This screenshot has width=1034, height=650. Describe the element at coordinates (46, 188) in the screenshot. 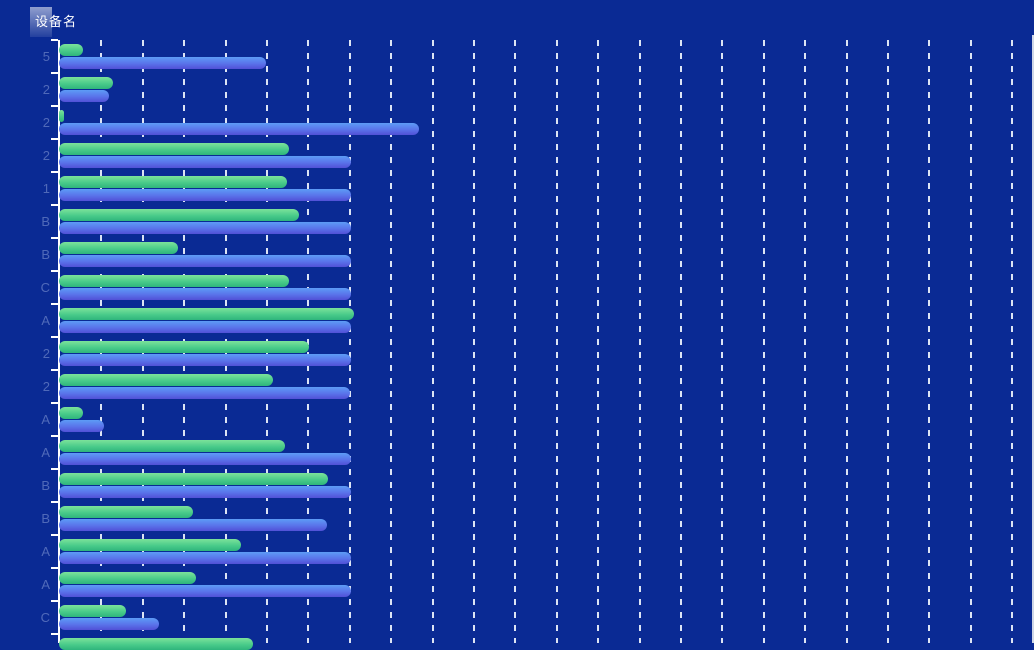

I see `y-axis-label: 1` at that location.